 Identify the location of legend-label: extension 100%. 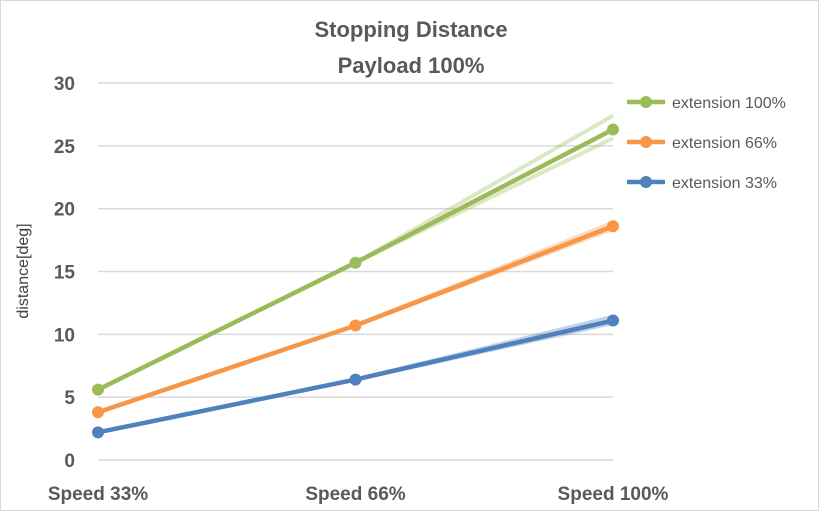
(729, 103).